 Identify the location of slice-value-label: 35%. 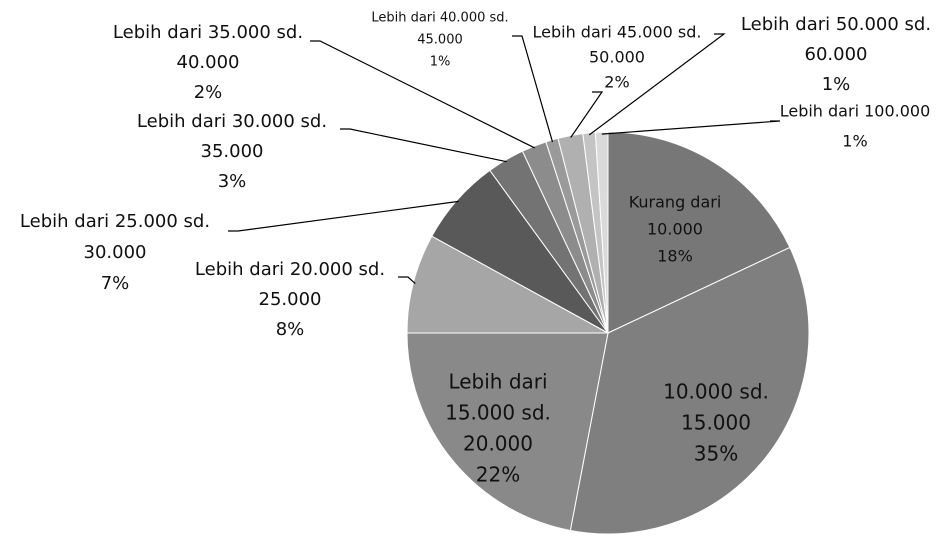
(716, 454).